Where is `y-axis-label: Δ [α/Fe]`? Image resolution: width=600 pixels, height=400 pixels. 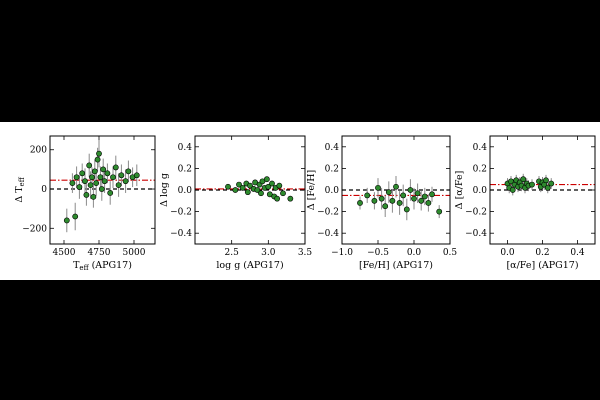 y-axis-label: Δ [α/Fe] is located at coordinates (459, 190).